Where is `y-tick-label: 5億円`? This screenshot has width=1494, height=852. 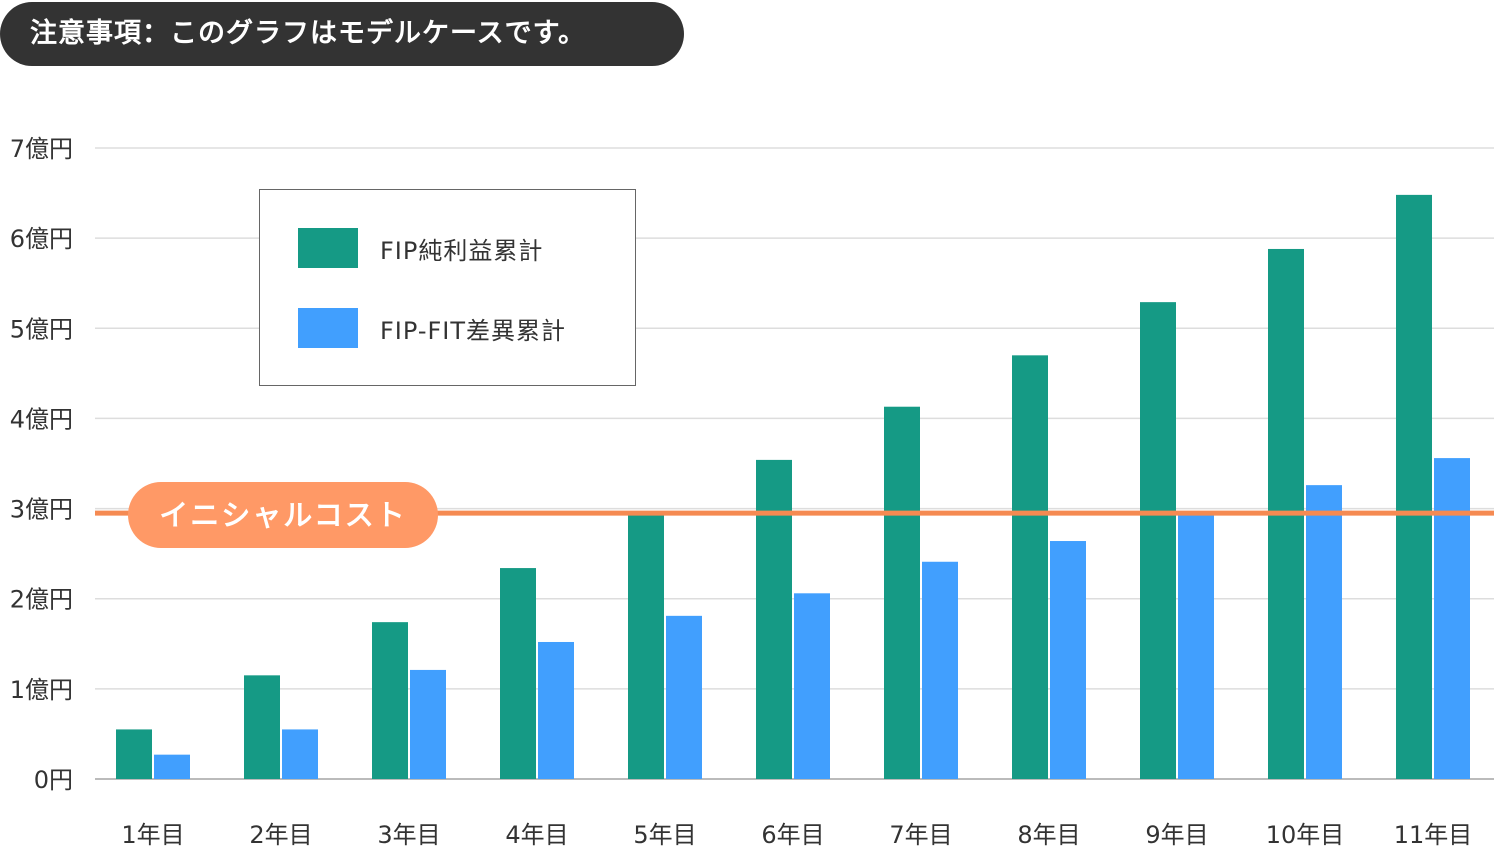 y-tick-label: 5億円 is located at coordinates (41, 329).